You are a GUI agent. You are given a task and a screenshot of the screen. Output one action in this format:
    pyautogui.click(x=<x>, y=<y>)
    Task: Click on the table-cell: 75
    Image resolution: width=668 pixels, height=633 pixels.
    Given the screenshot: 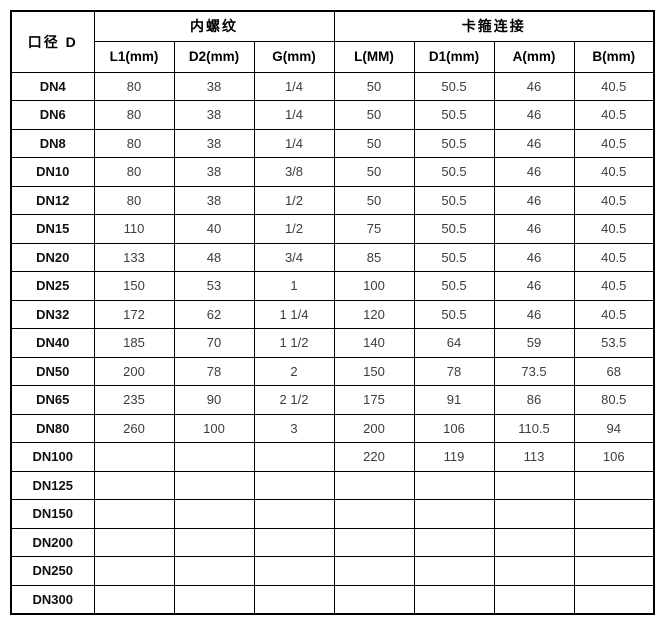 What is the action you would take?
    pyautogui.click(x=374, y=229)
    